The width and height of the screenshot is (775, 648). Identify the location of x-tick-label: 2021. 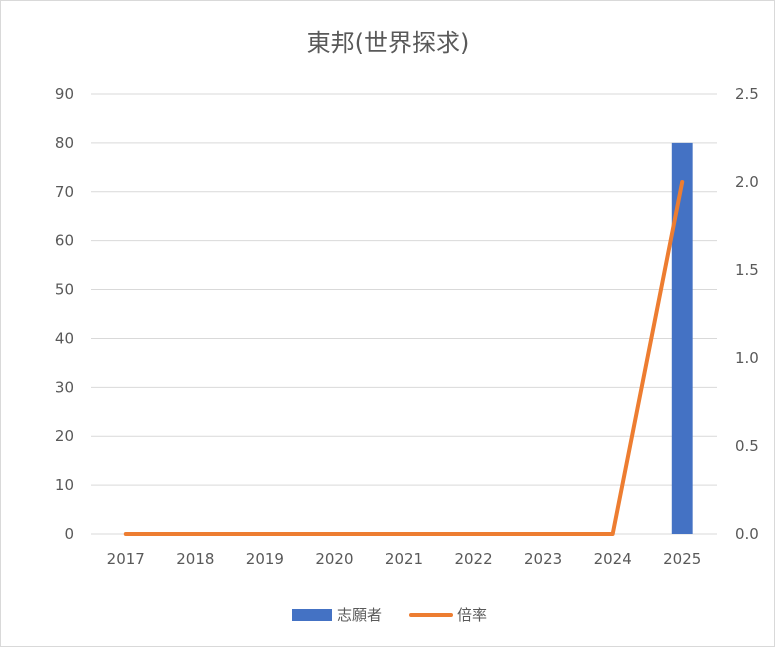
(404, 559).